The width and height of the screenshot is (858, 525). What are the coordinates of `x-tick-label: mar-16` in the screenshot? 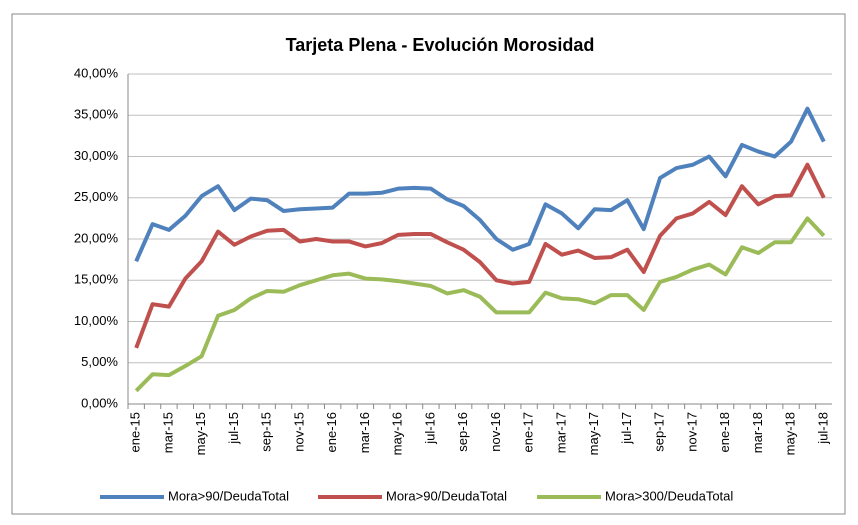 It's located at (364, 432).